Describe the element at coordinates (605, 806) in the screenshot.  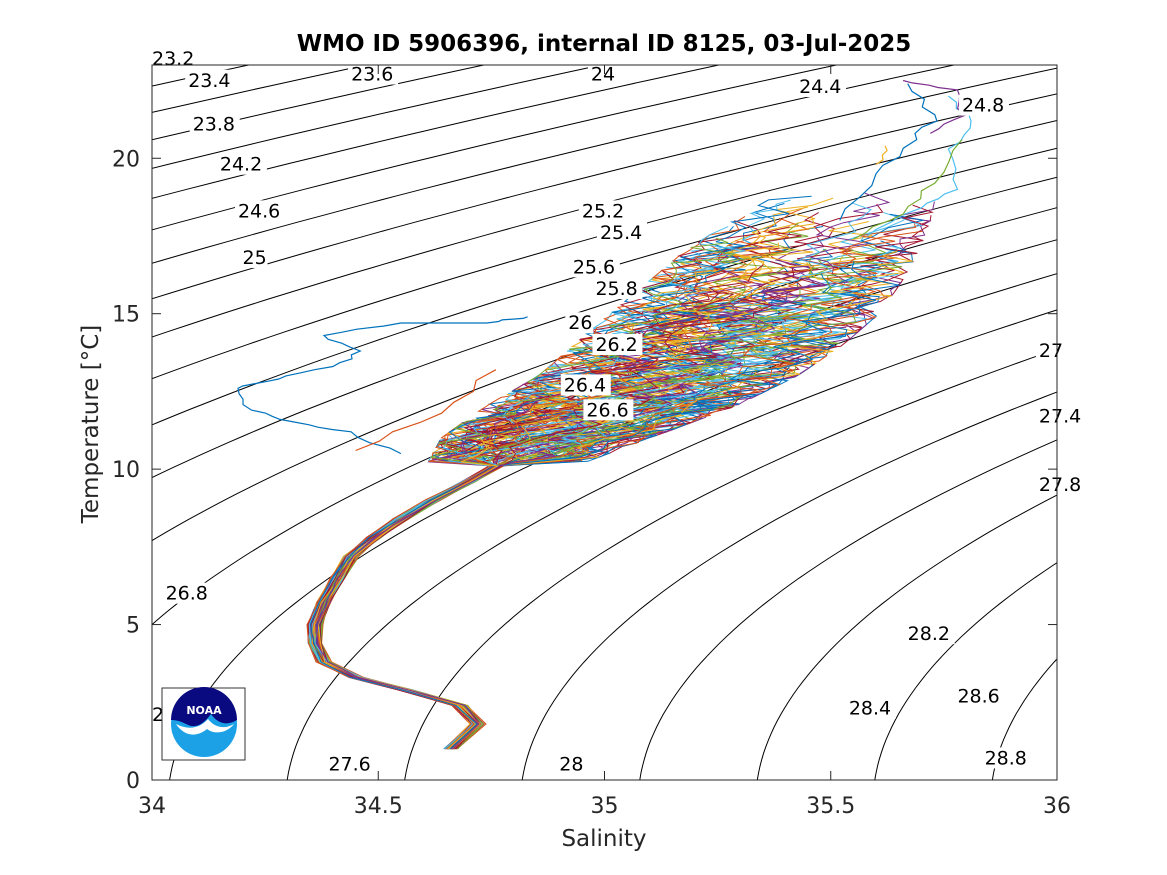
I see `x-tick-label: 35` at that location.